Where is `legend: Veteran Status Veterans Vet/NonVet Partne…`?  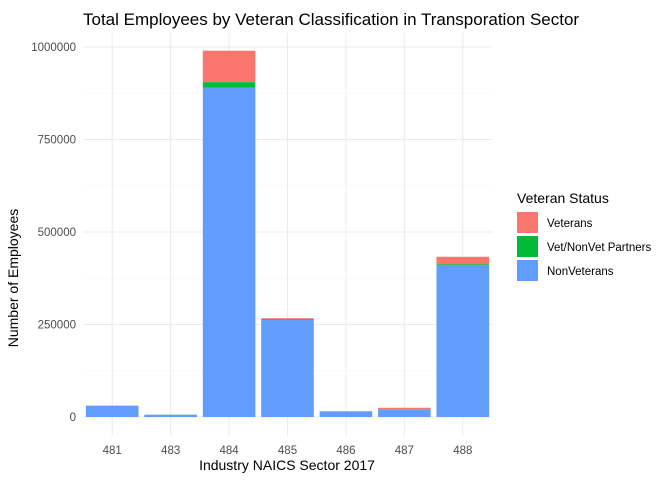
legend: Veteran Status Veterans Vet/NonVet Partne… is located at coordinates (584, 235).